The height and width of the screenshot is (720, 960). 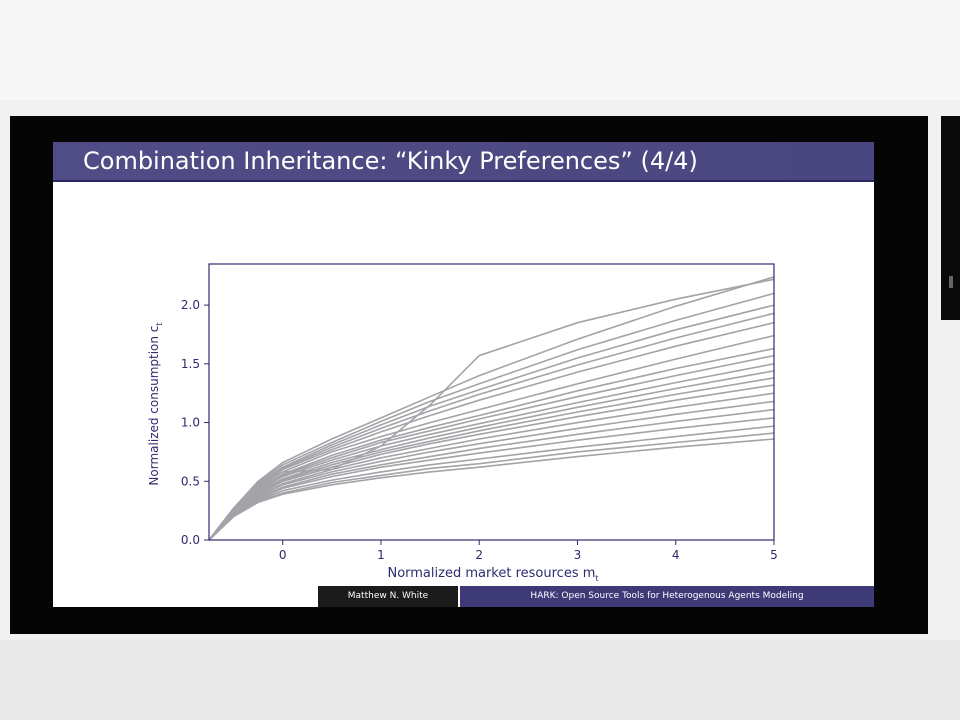 What do you see at coordinates (774, 555) in the screenshot?
I see `x-tick-label: 5` at bounding box center [774, 555].